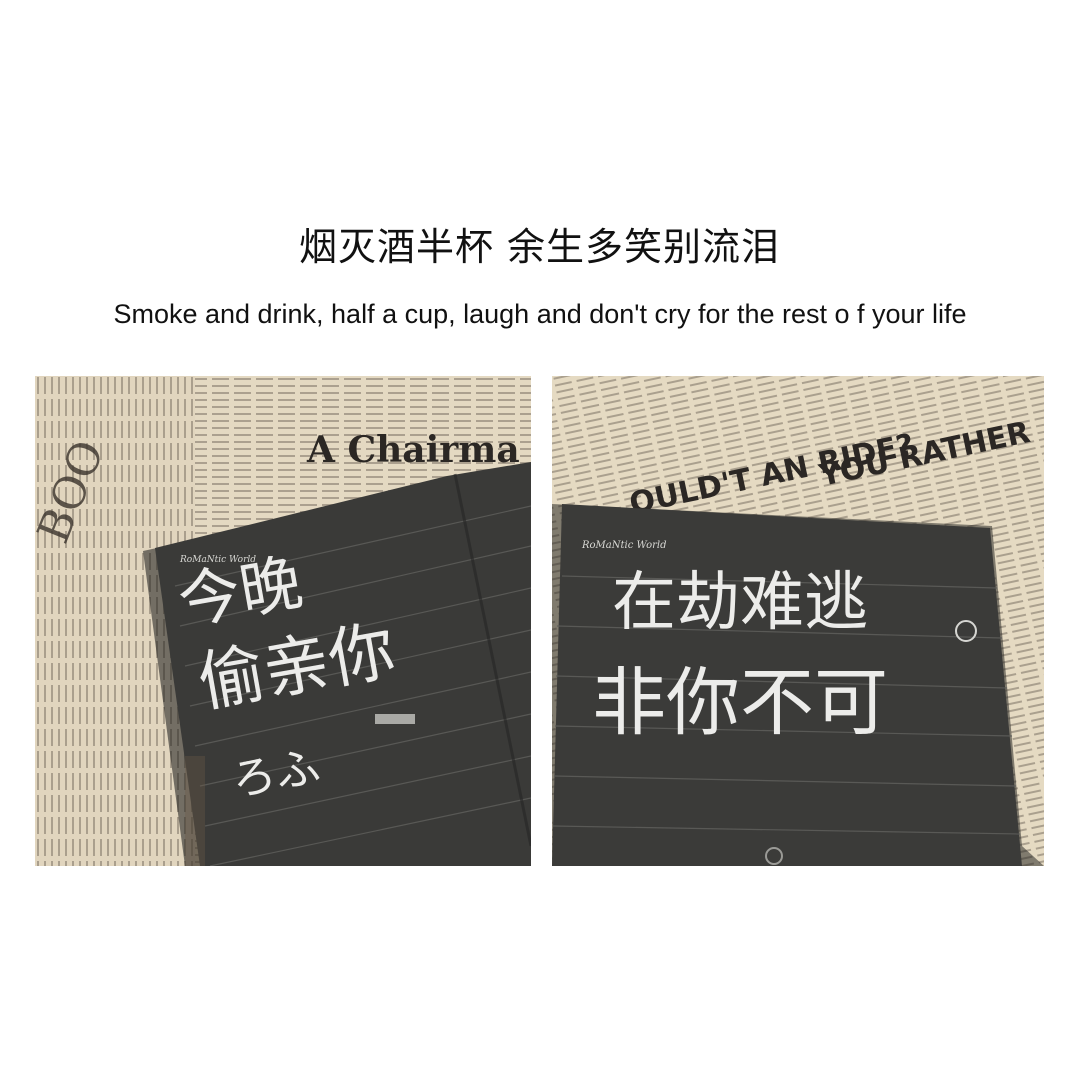 Image resolution: width=1079 pixels, height=1070 pixels. What do you see at coordinates (624, 545) in the screenshot?
I see `notebook-brand-right: RoMaNtic World` at bounding box center [624, 545].